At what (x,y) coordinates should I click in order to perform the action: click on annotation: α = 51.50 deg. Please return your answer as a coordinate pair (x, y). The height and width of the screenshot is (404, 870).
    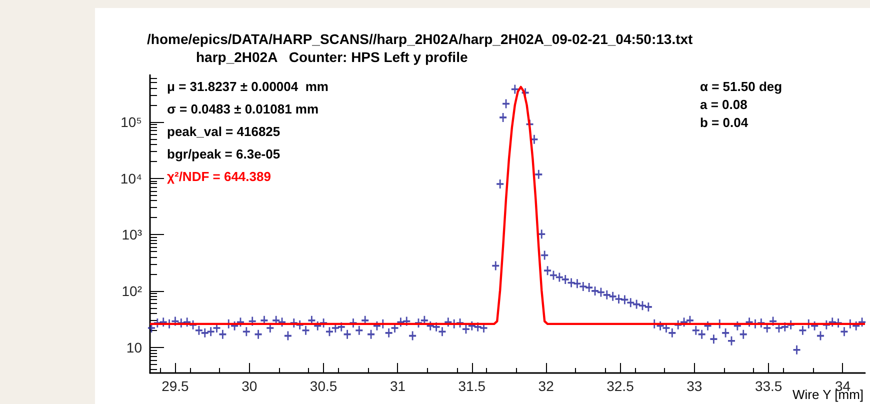
    Looking at the image, I should click on (741, 86).